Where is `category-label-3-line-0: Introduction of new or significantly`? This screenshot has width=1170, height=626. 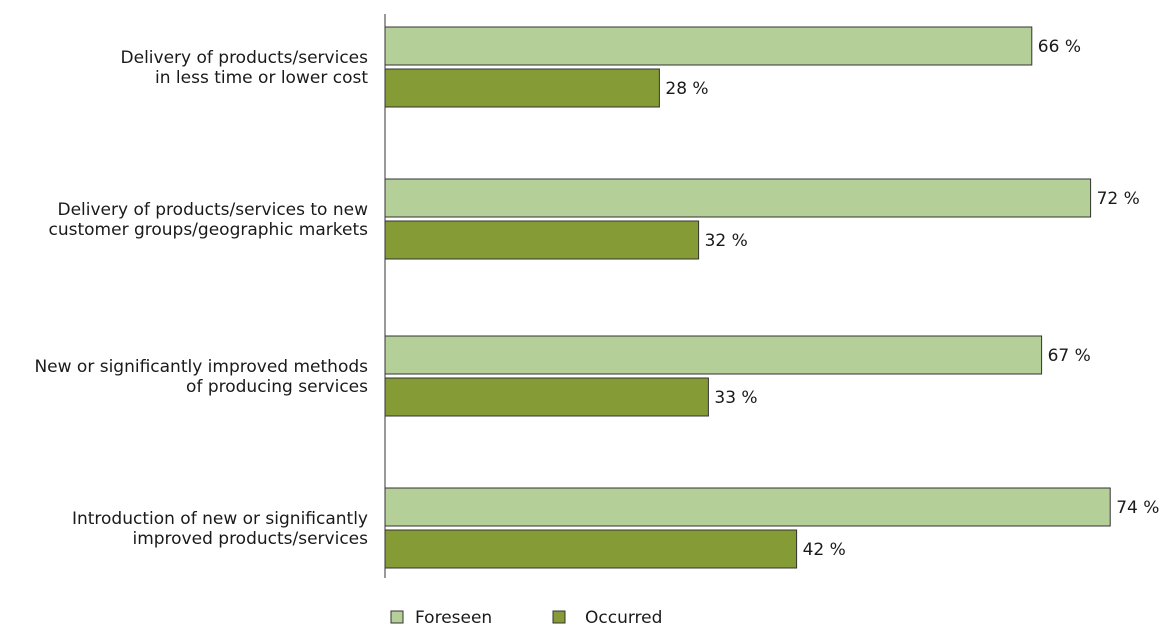 category-label-3-line-0: Introduction of new or significantly is located at coordinates (220, 519).